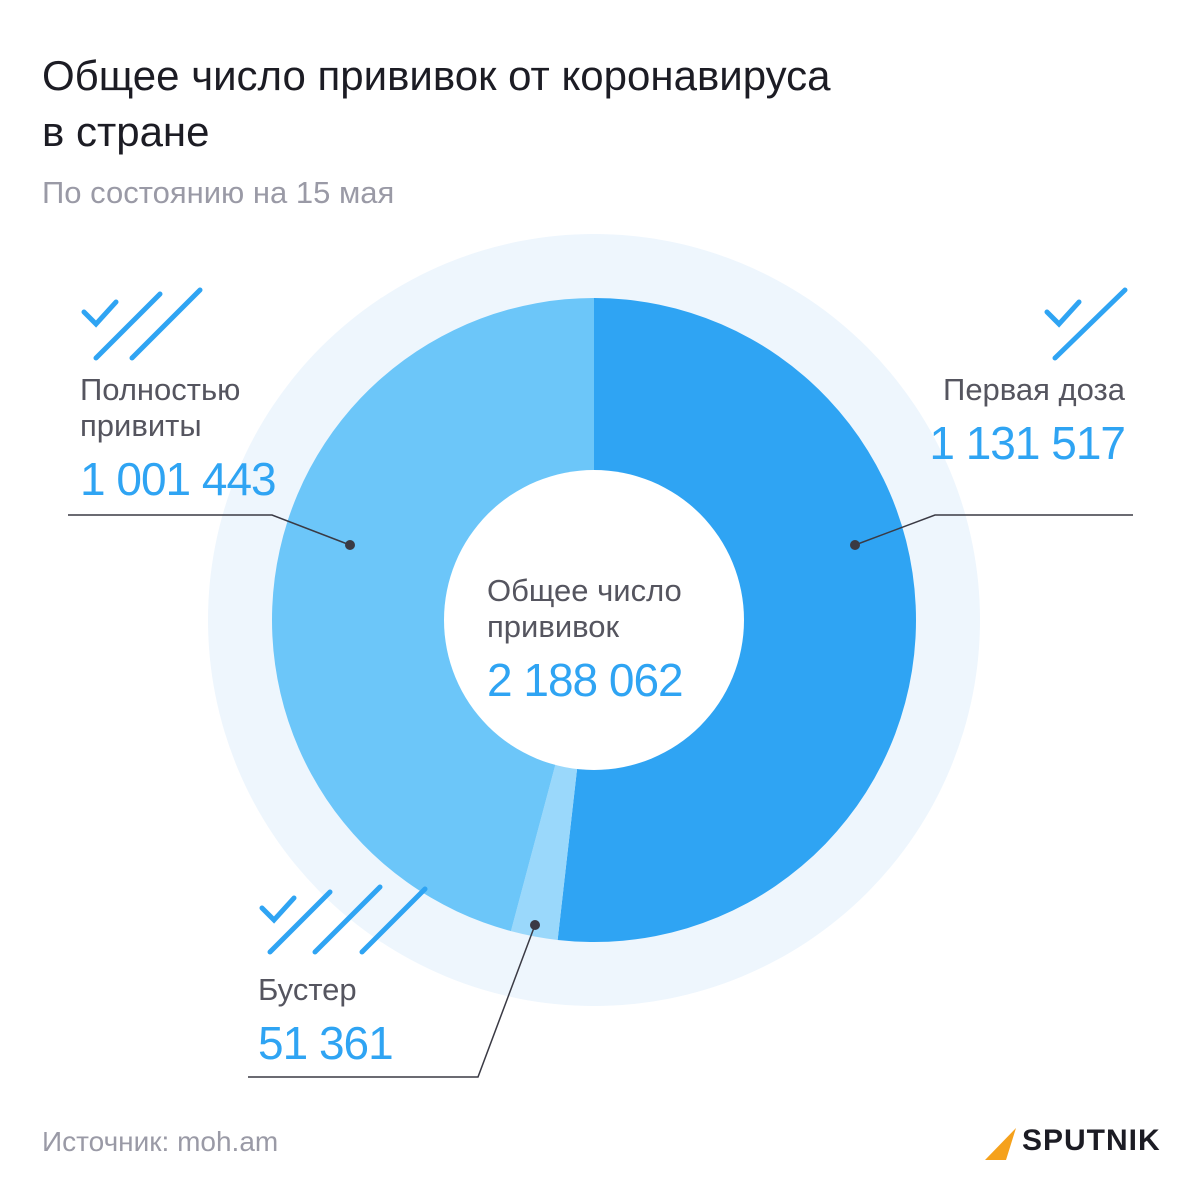 Image resolution: width=1201 pixels, height=1201 pixels. Describe the element at coordinates (218, 192) in the screenshot. I see `chart-subtitle: По состоянию на 15 мая` at that location.